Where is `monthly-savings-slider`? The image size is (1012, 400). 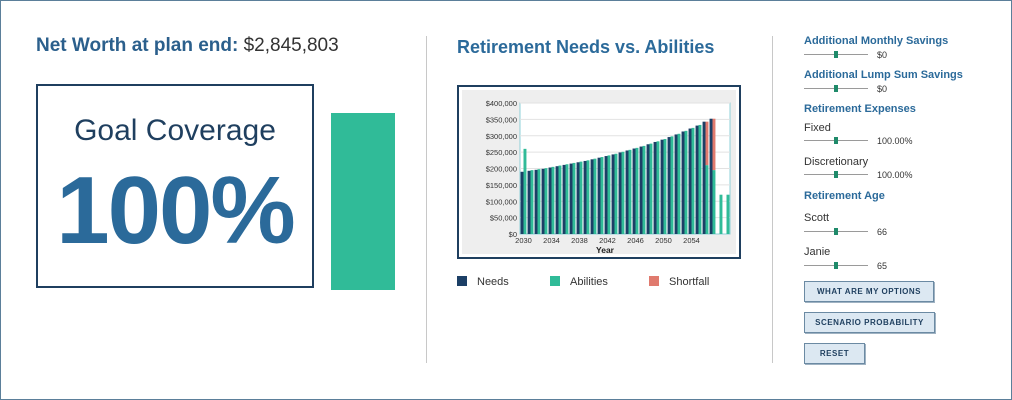
monthly-savings-slider is located at coordinates (836, 54).